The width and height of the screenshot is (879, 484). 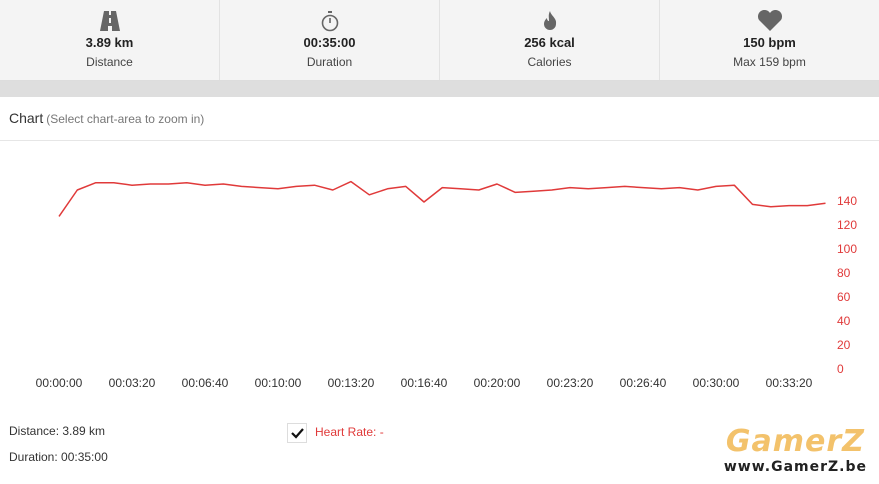 I want to click on stat-value: 150 bpm, so click(x=769, y=42).